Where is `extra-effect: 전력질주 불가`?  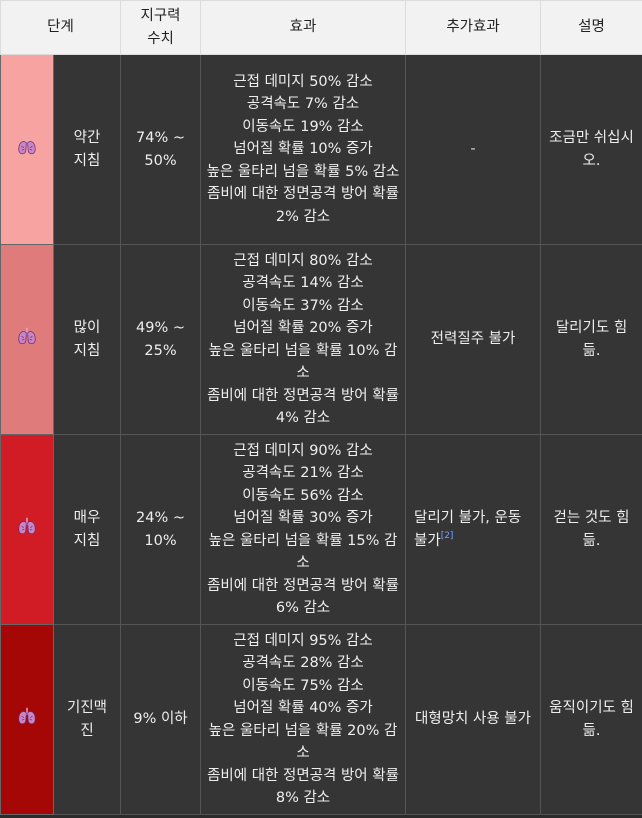
extra-effect: 전력질주 불가 is located at coordinates (473, 339).